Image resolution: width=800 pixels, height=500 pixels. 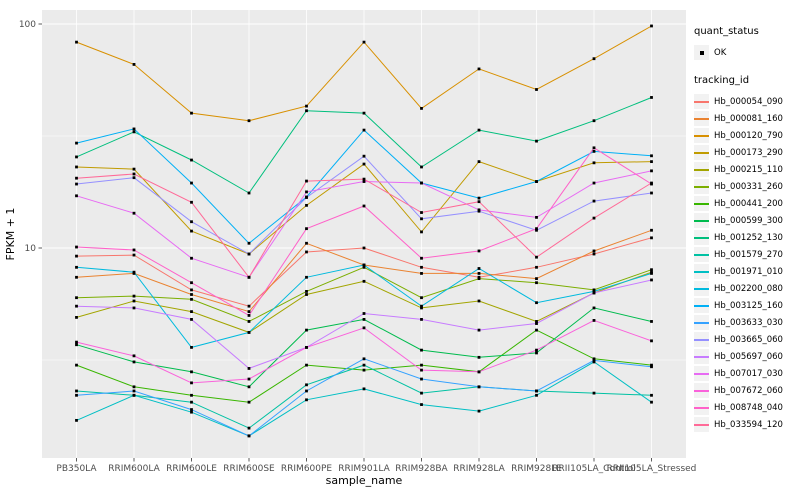 I want to click on legend-item-Hb_000120_790: Hb_000120_790, so click(x=746, y=135).